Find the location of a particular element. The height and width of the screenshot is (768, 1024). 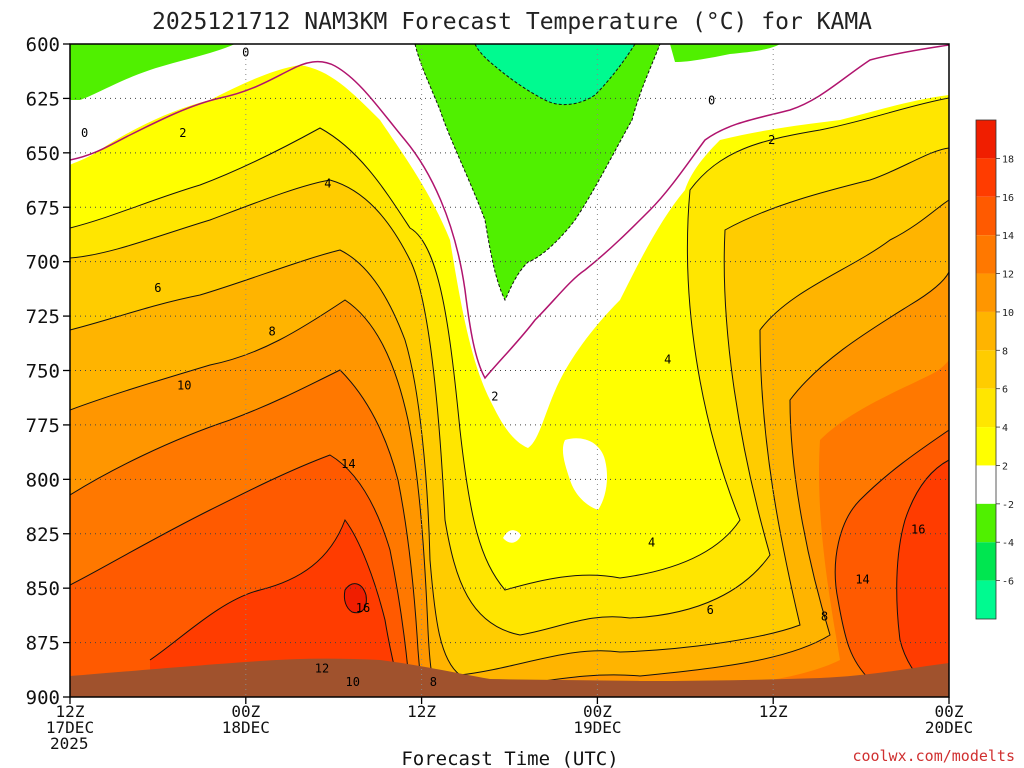

colorbar-tick-label: 10 is located at coordinates (1008, 313).